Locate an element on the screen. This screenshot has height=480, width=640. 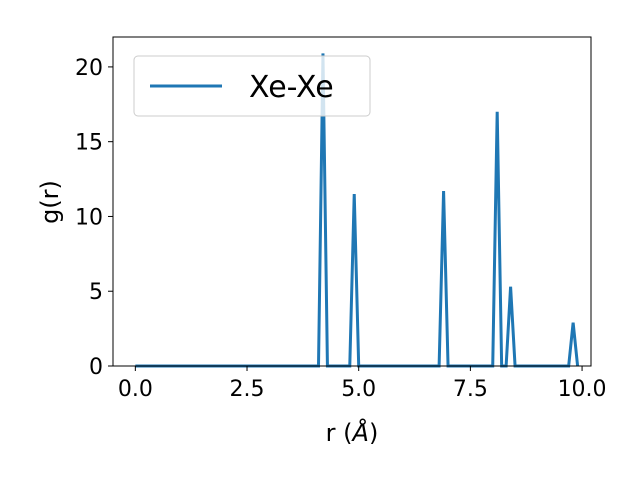
y-tick-label: 15 is located at coordinates (89, 143).